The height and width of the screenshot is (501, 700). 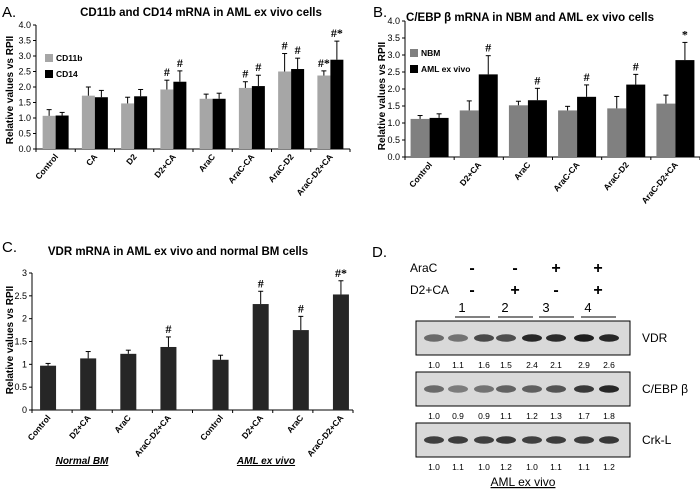 I want to click on blot-quant-value: 1.8, so click(x=609, y=416).